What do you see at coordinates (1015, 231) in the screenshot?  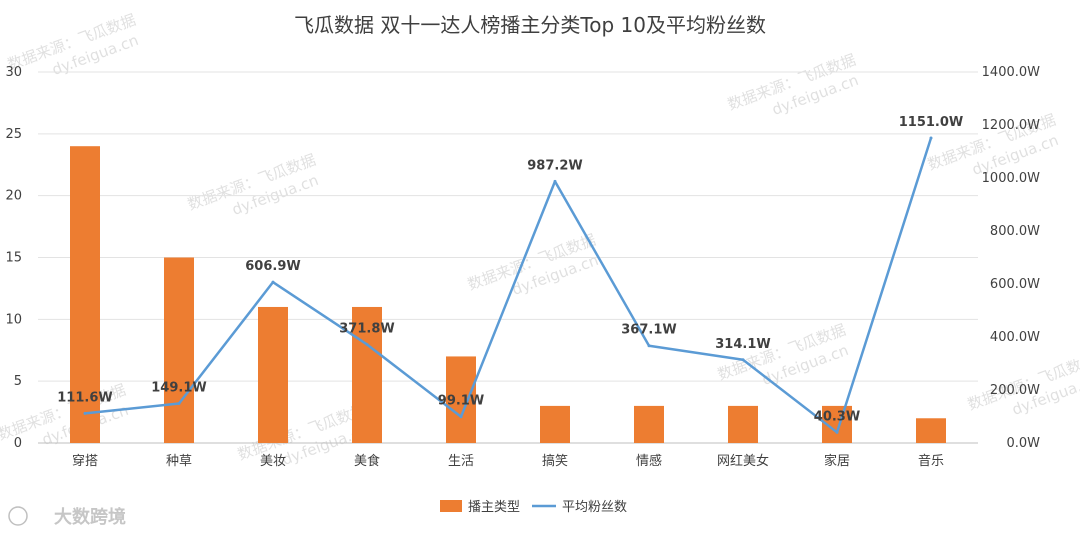 I see `right-tick-label: 800.0W` at bounding box center [1015, 231].